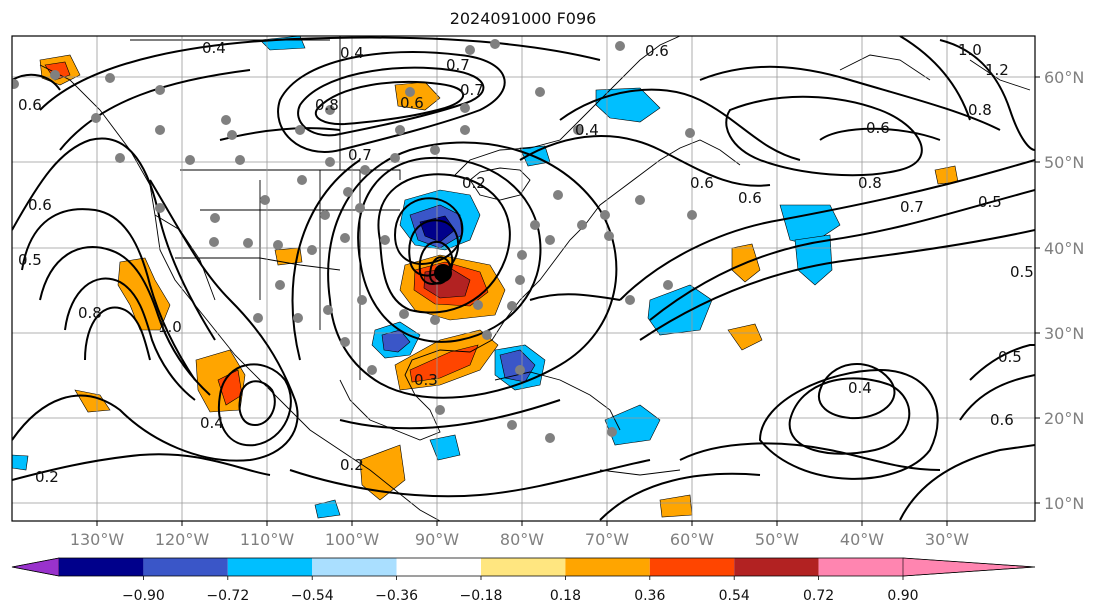 This screenshot has width=1105, height=615. What do you see at coordinates (692, 539) in the screenshot?
I see `lon-tick-label: 60°W` at bounding box center [692, 539].